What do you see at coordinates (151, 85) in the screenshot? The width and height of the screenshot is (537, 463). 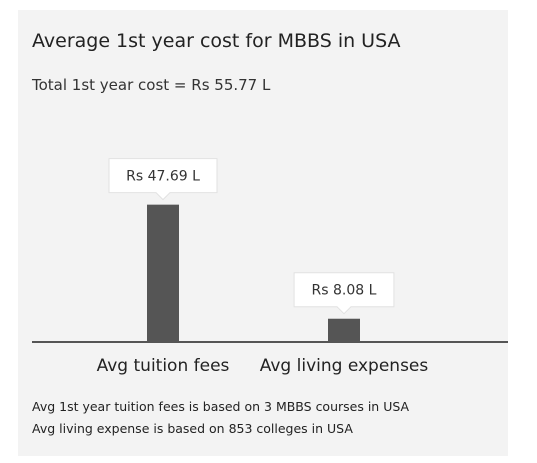 I see `chart-subtitle: Total 1st year cost = Rs 55.77 L` at bounding box center [151, 85].